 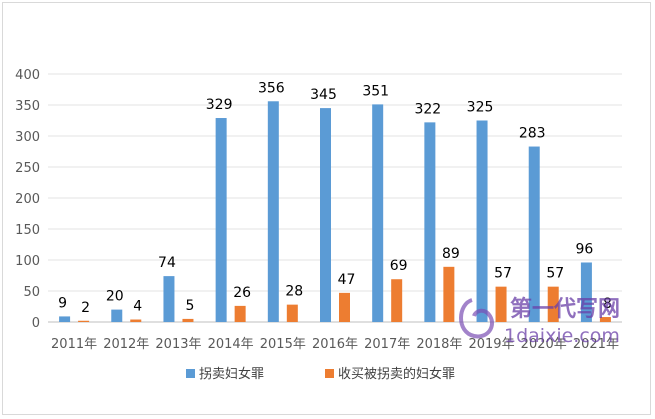 What do you see at coordinates (565, 309) in the screenshot?
I see `watermark-text-top: 第一代写网` at bounding box center [565, 309].